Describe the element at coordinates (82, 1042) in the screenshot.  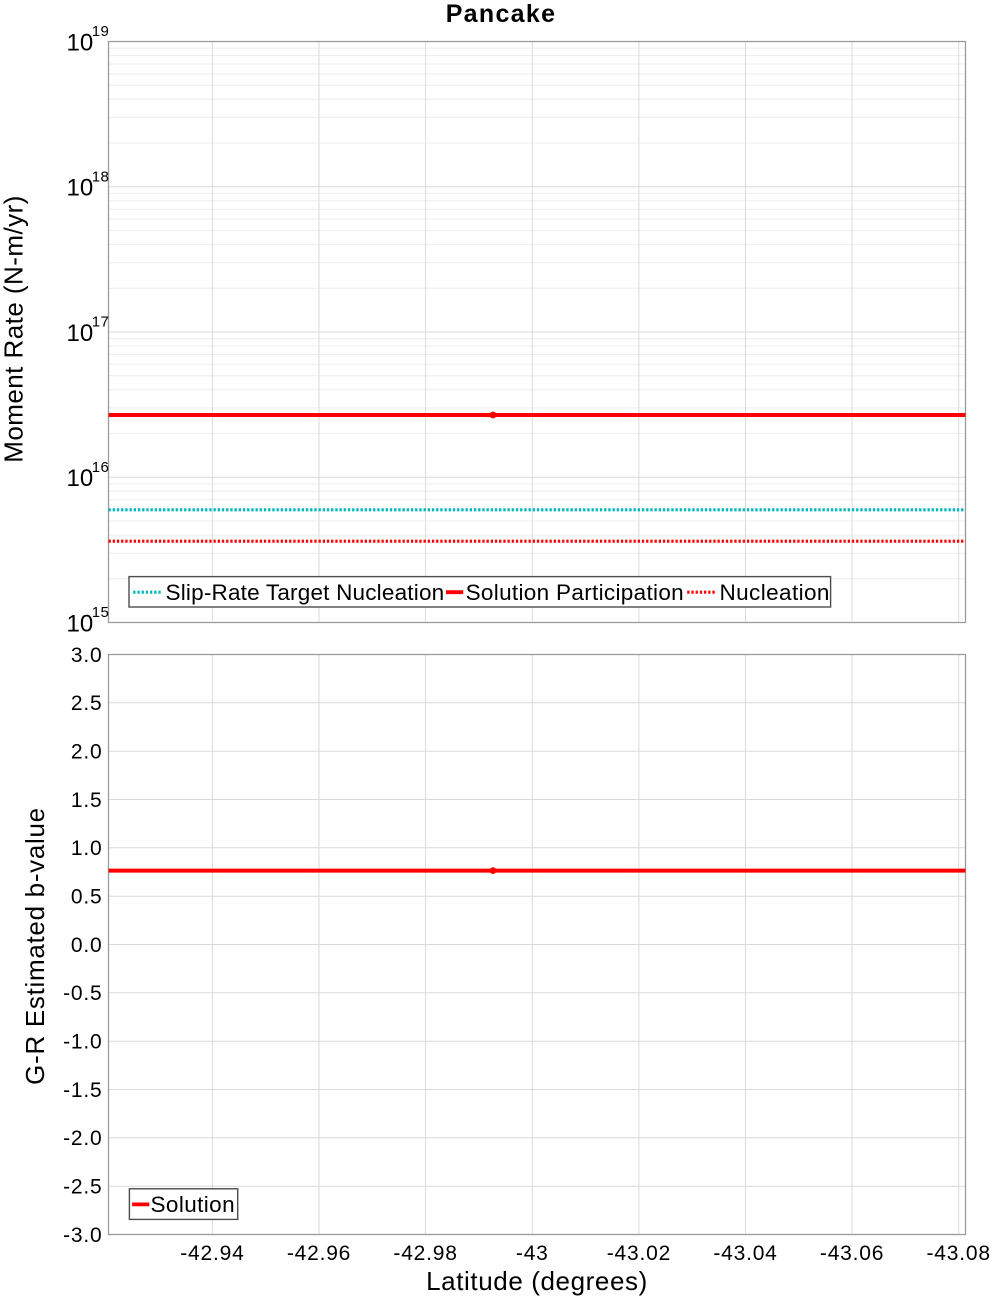
I see `svg-text: -1.0` at that location.